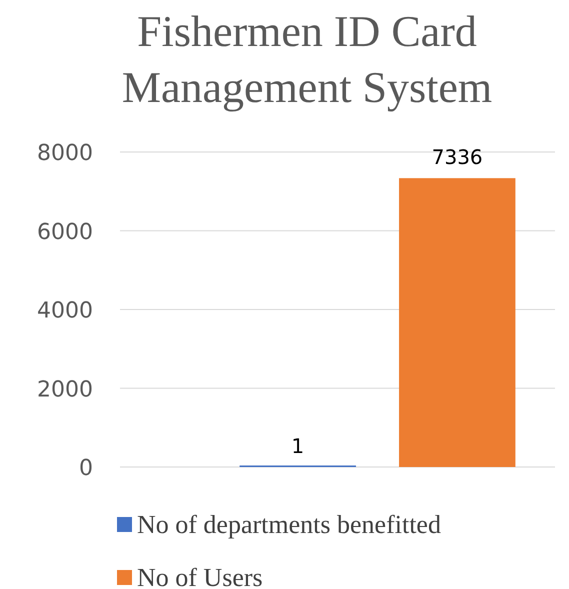 The image size is (569, 589). What do you see at coordinates (65, 389) in the screenshot?
I see `y-tick-label: 2000` at bounding box center [65, 389].